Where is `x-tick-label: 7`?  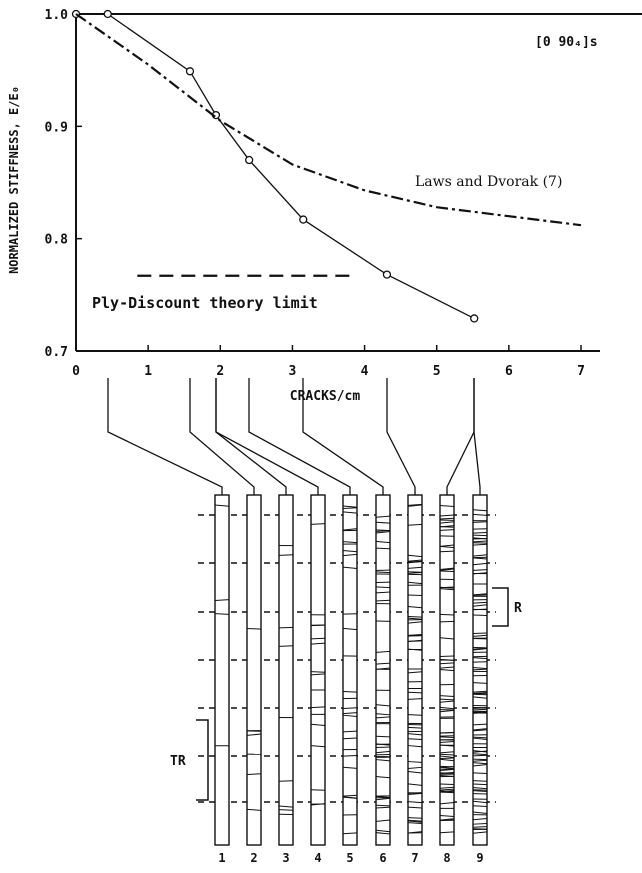 x-tick-label: 7 is located at coordinates (581, 371).